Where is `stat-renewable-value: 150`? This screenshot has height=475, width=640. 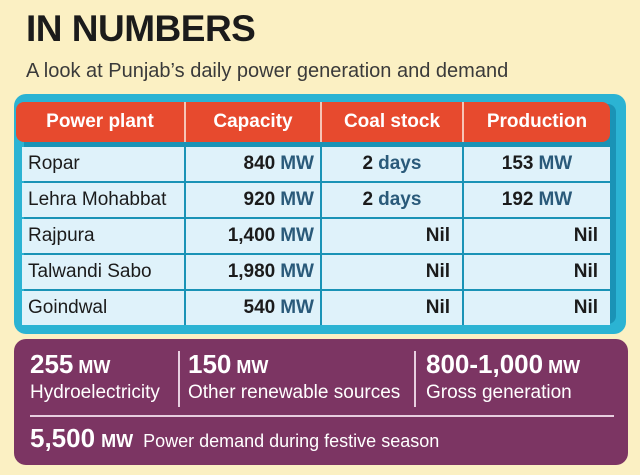 stat-renewable-value: 150 is located at coordinates (210, 364).